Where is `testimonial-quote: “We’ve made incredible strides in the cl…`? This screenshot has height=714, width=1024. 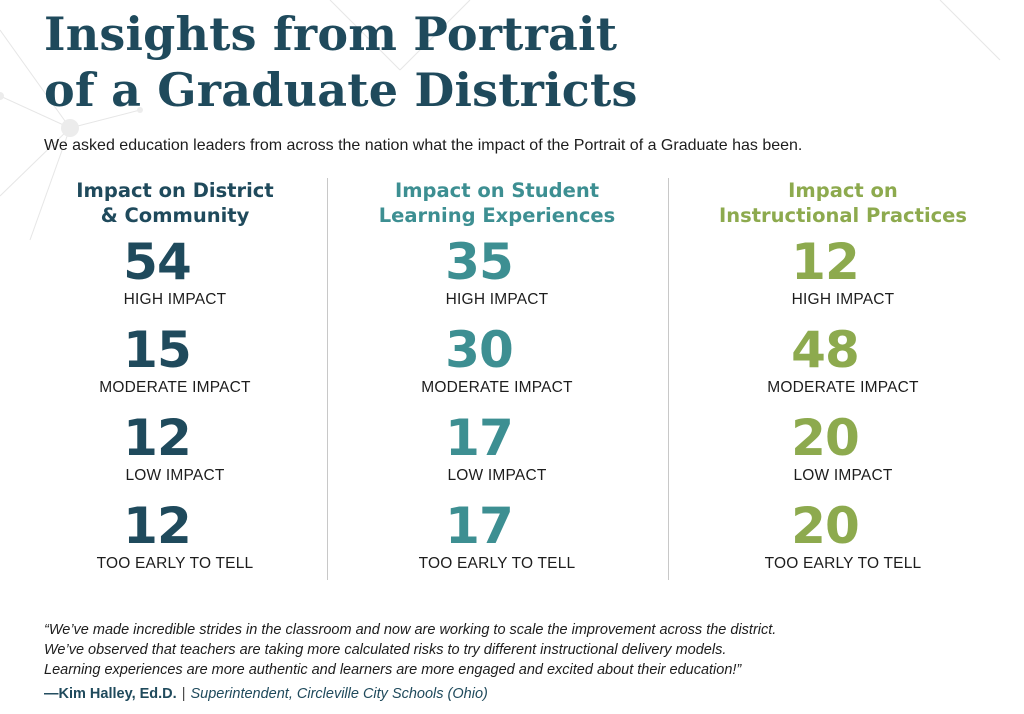 testimonial-quote: “We’ve made incredible strides in the cl… is located at coordinates (494, 650).